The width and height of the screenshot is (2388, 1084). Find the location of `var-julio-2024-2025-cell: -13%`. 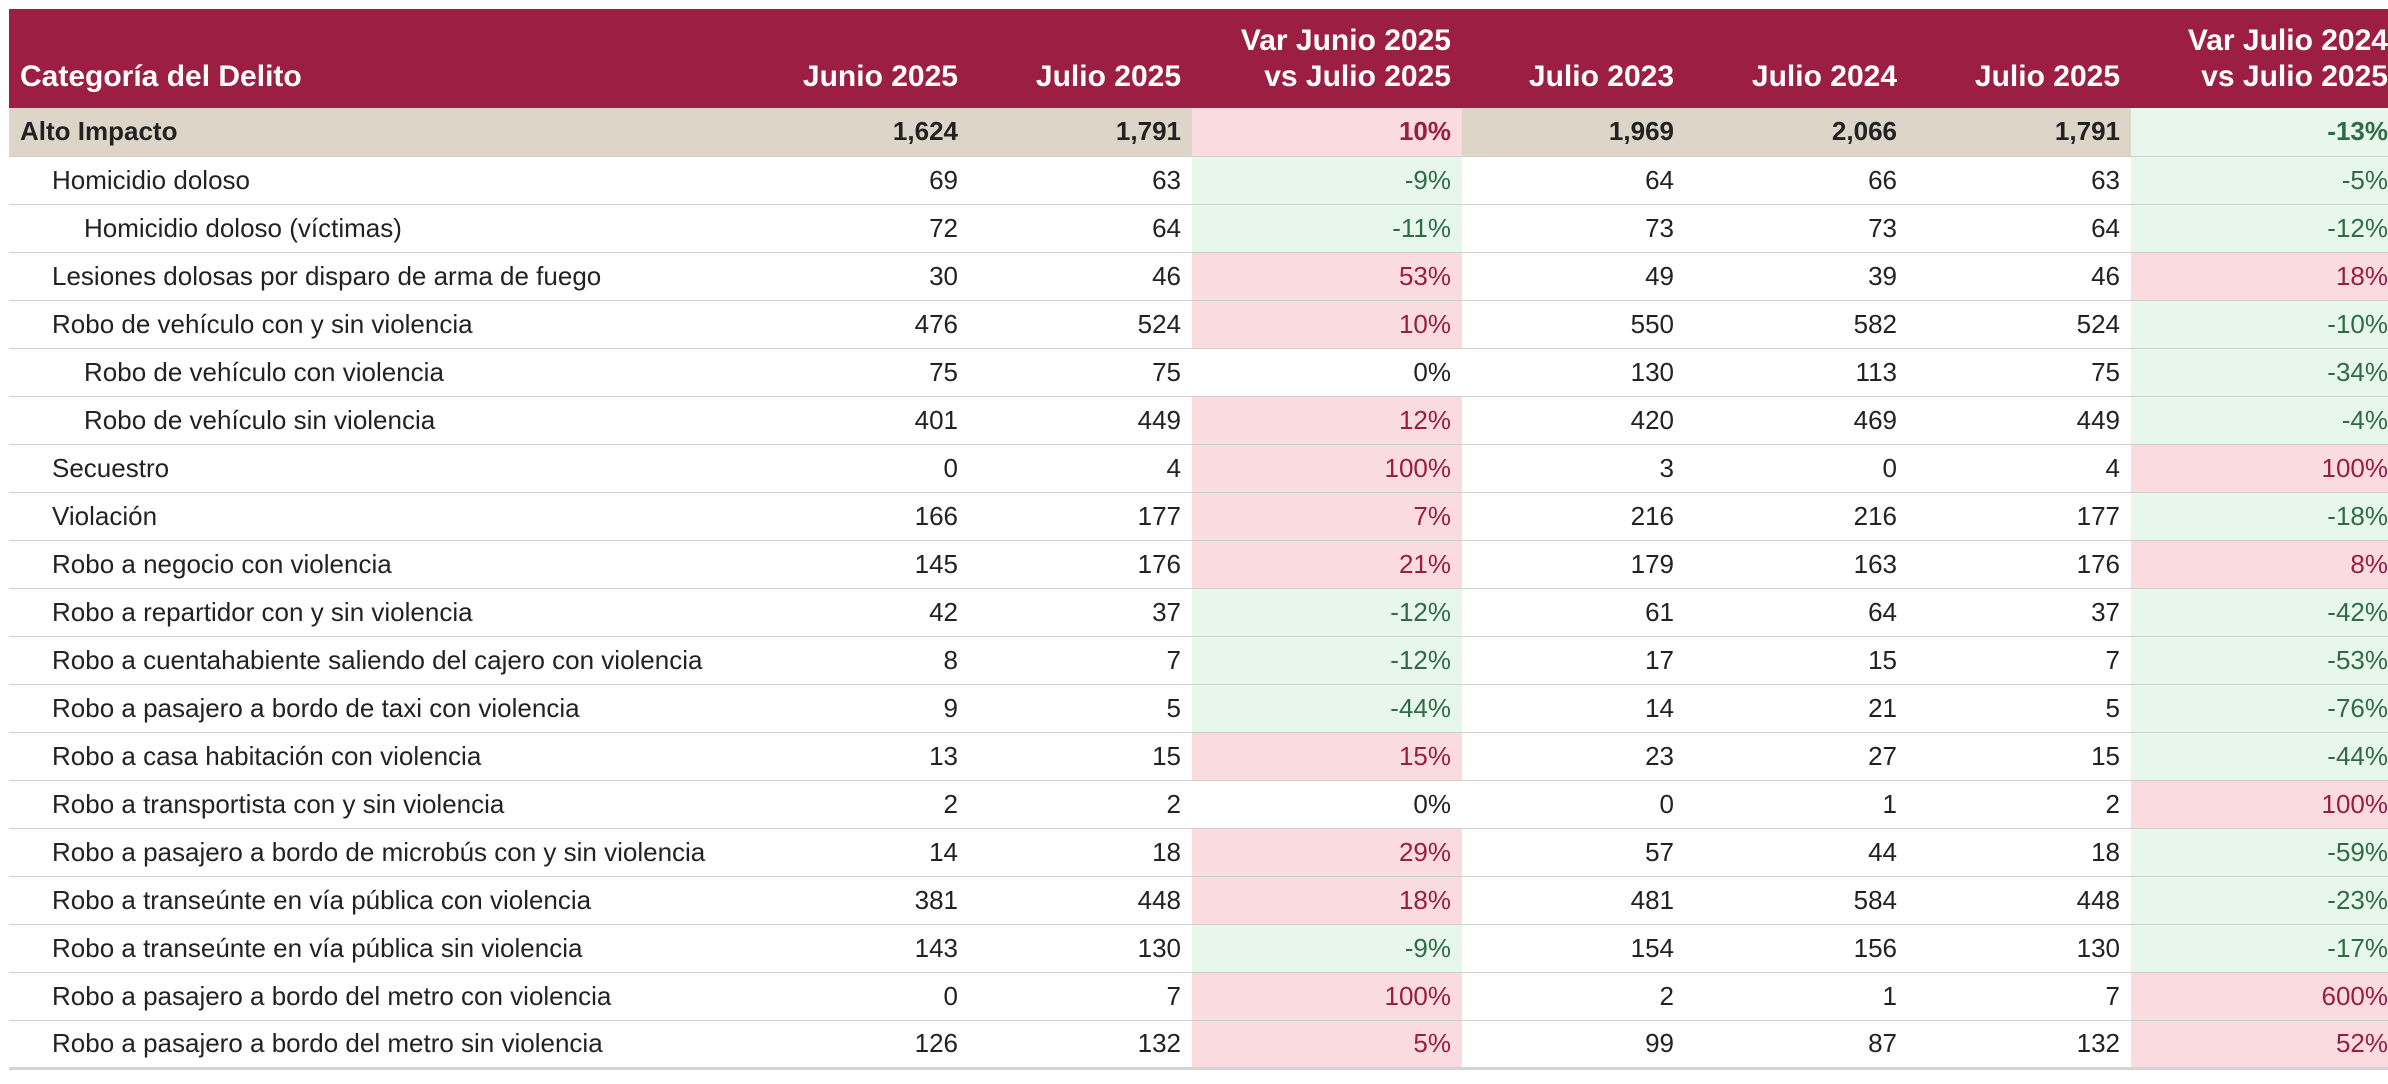

var-julio-2024-2025-cell: -13% is located at coordinates (2259, 132).